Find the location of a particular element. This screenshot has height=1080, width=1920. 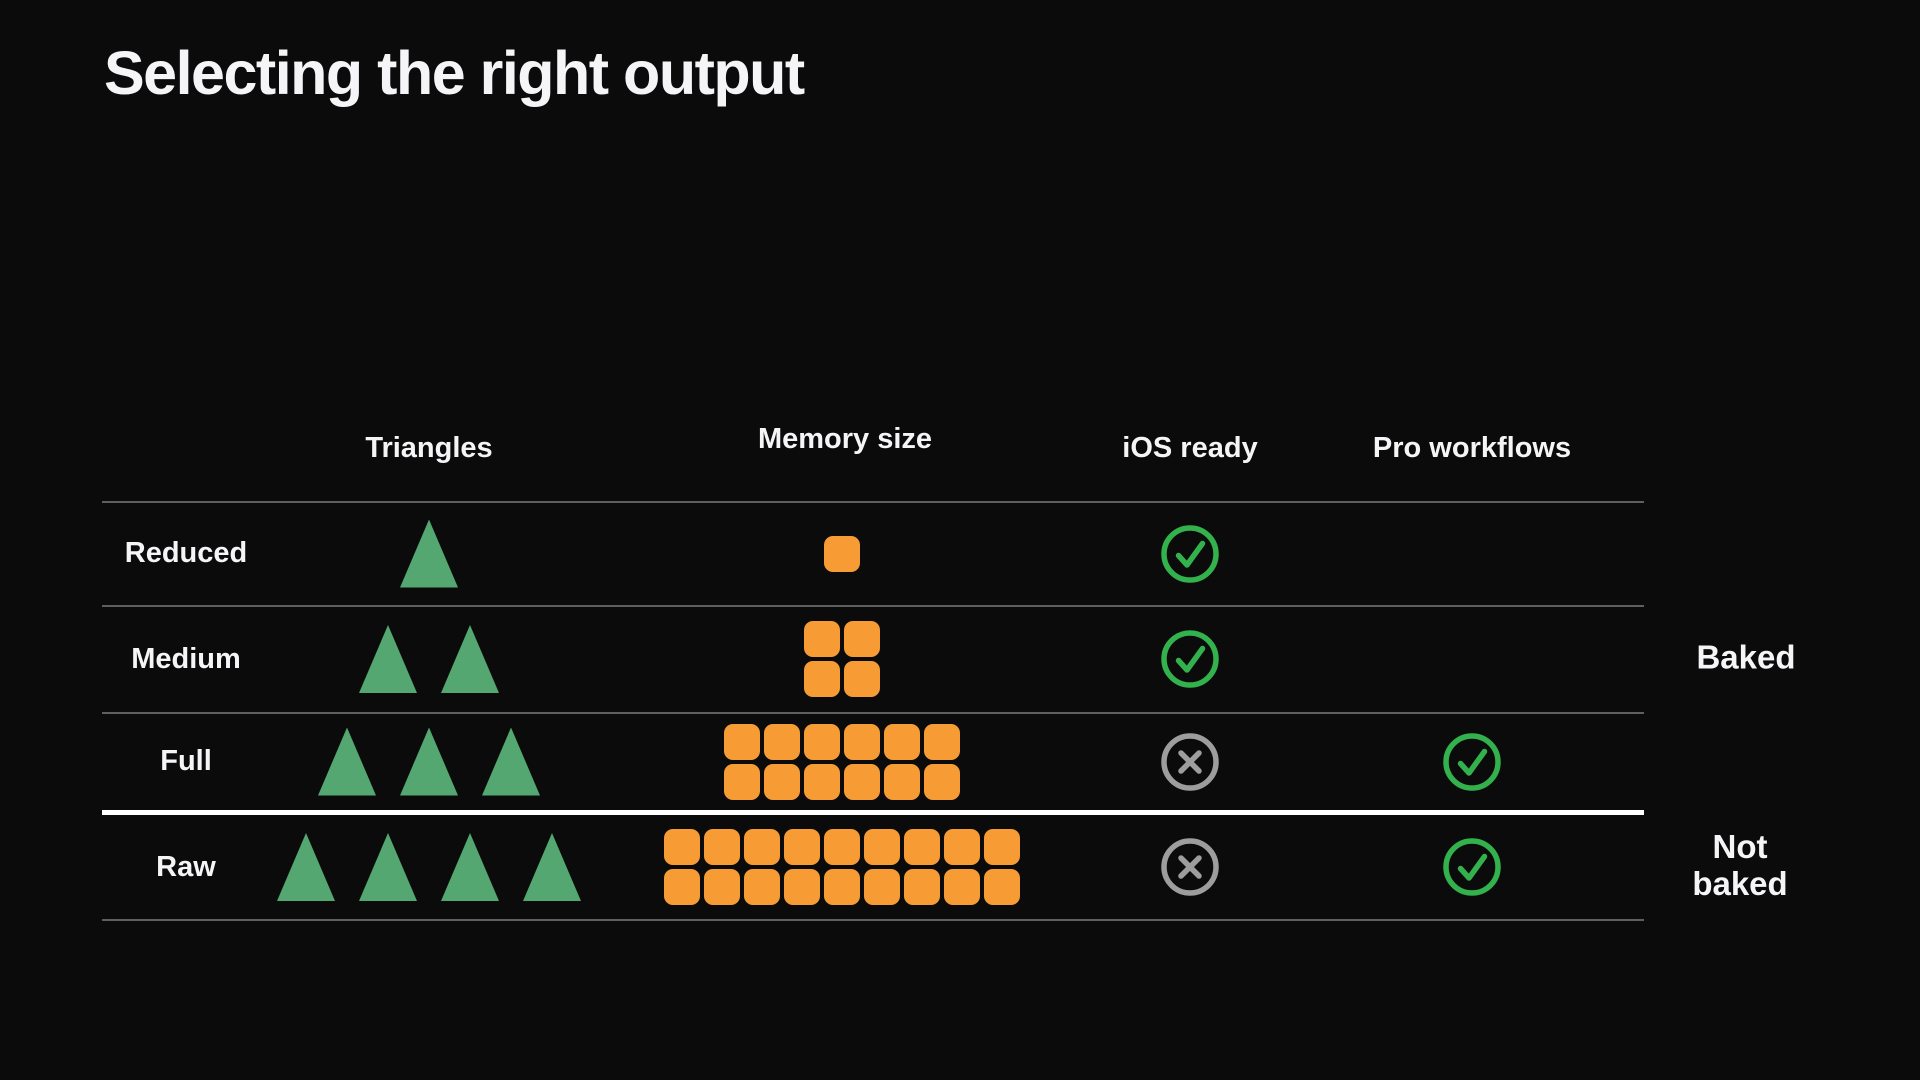

row-label: Reduced is located at coordinates (186, 553).